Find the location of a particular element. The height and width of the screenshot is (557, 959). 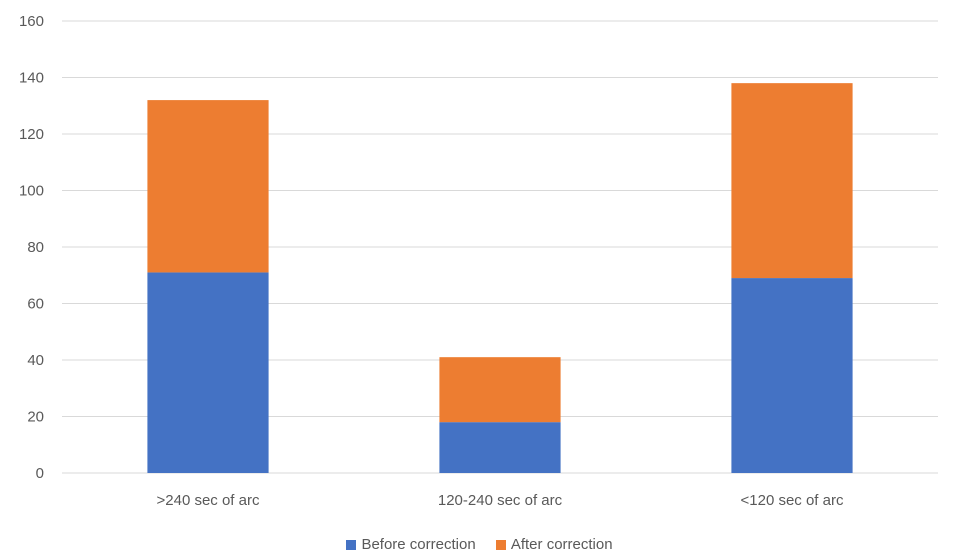

legend-label-before-correction: Before correction is located at coordinates (418, 544).